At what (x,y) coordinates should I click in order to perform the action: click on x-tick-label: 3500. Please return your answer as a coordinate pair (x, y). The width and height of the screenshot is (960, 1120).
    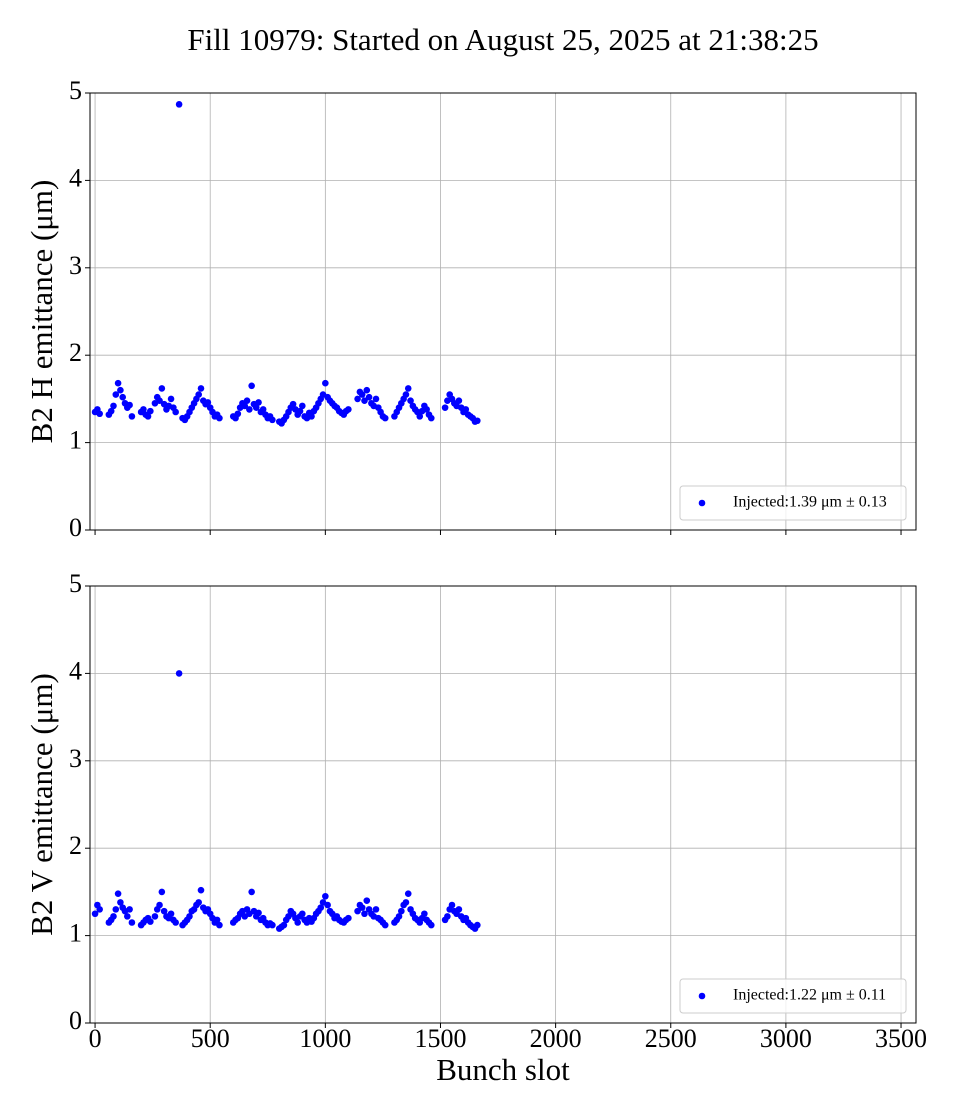
    Looking at the image, I should click on (901, 1038).